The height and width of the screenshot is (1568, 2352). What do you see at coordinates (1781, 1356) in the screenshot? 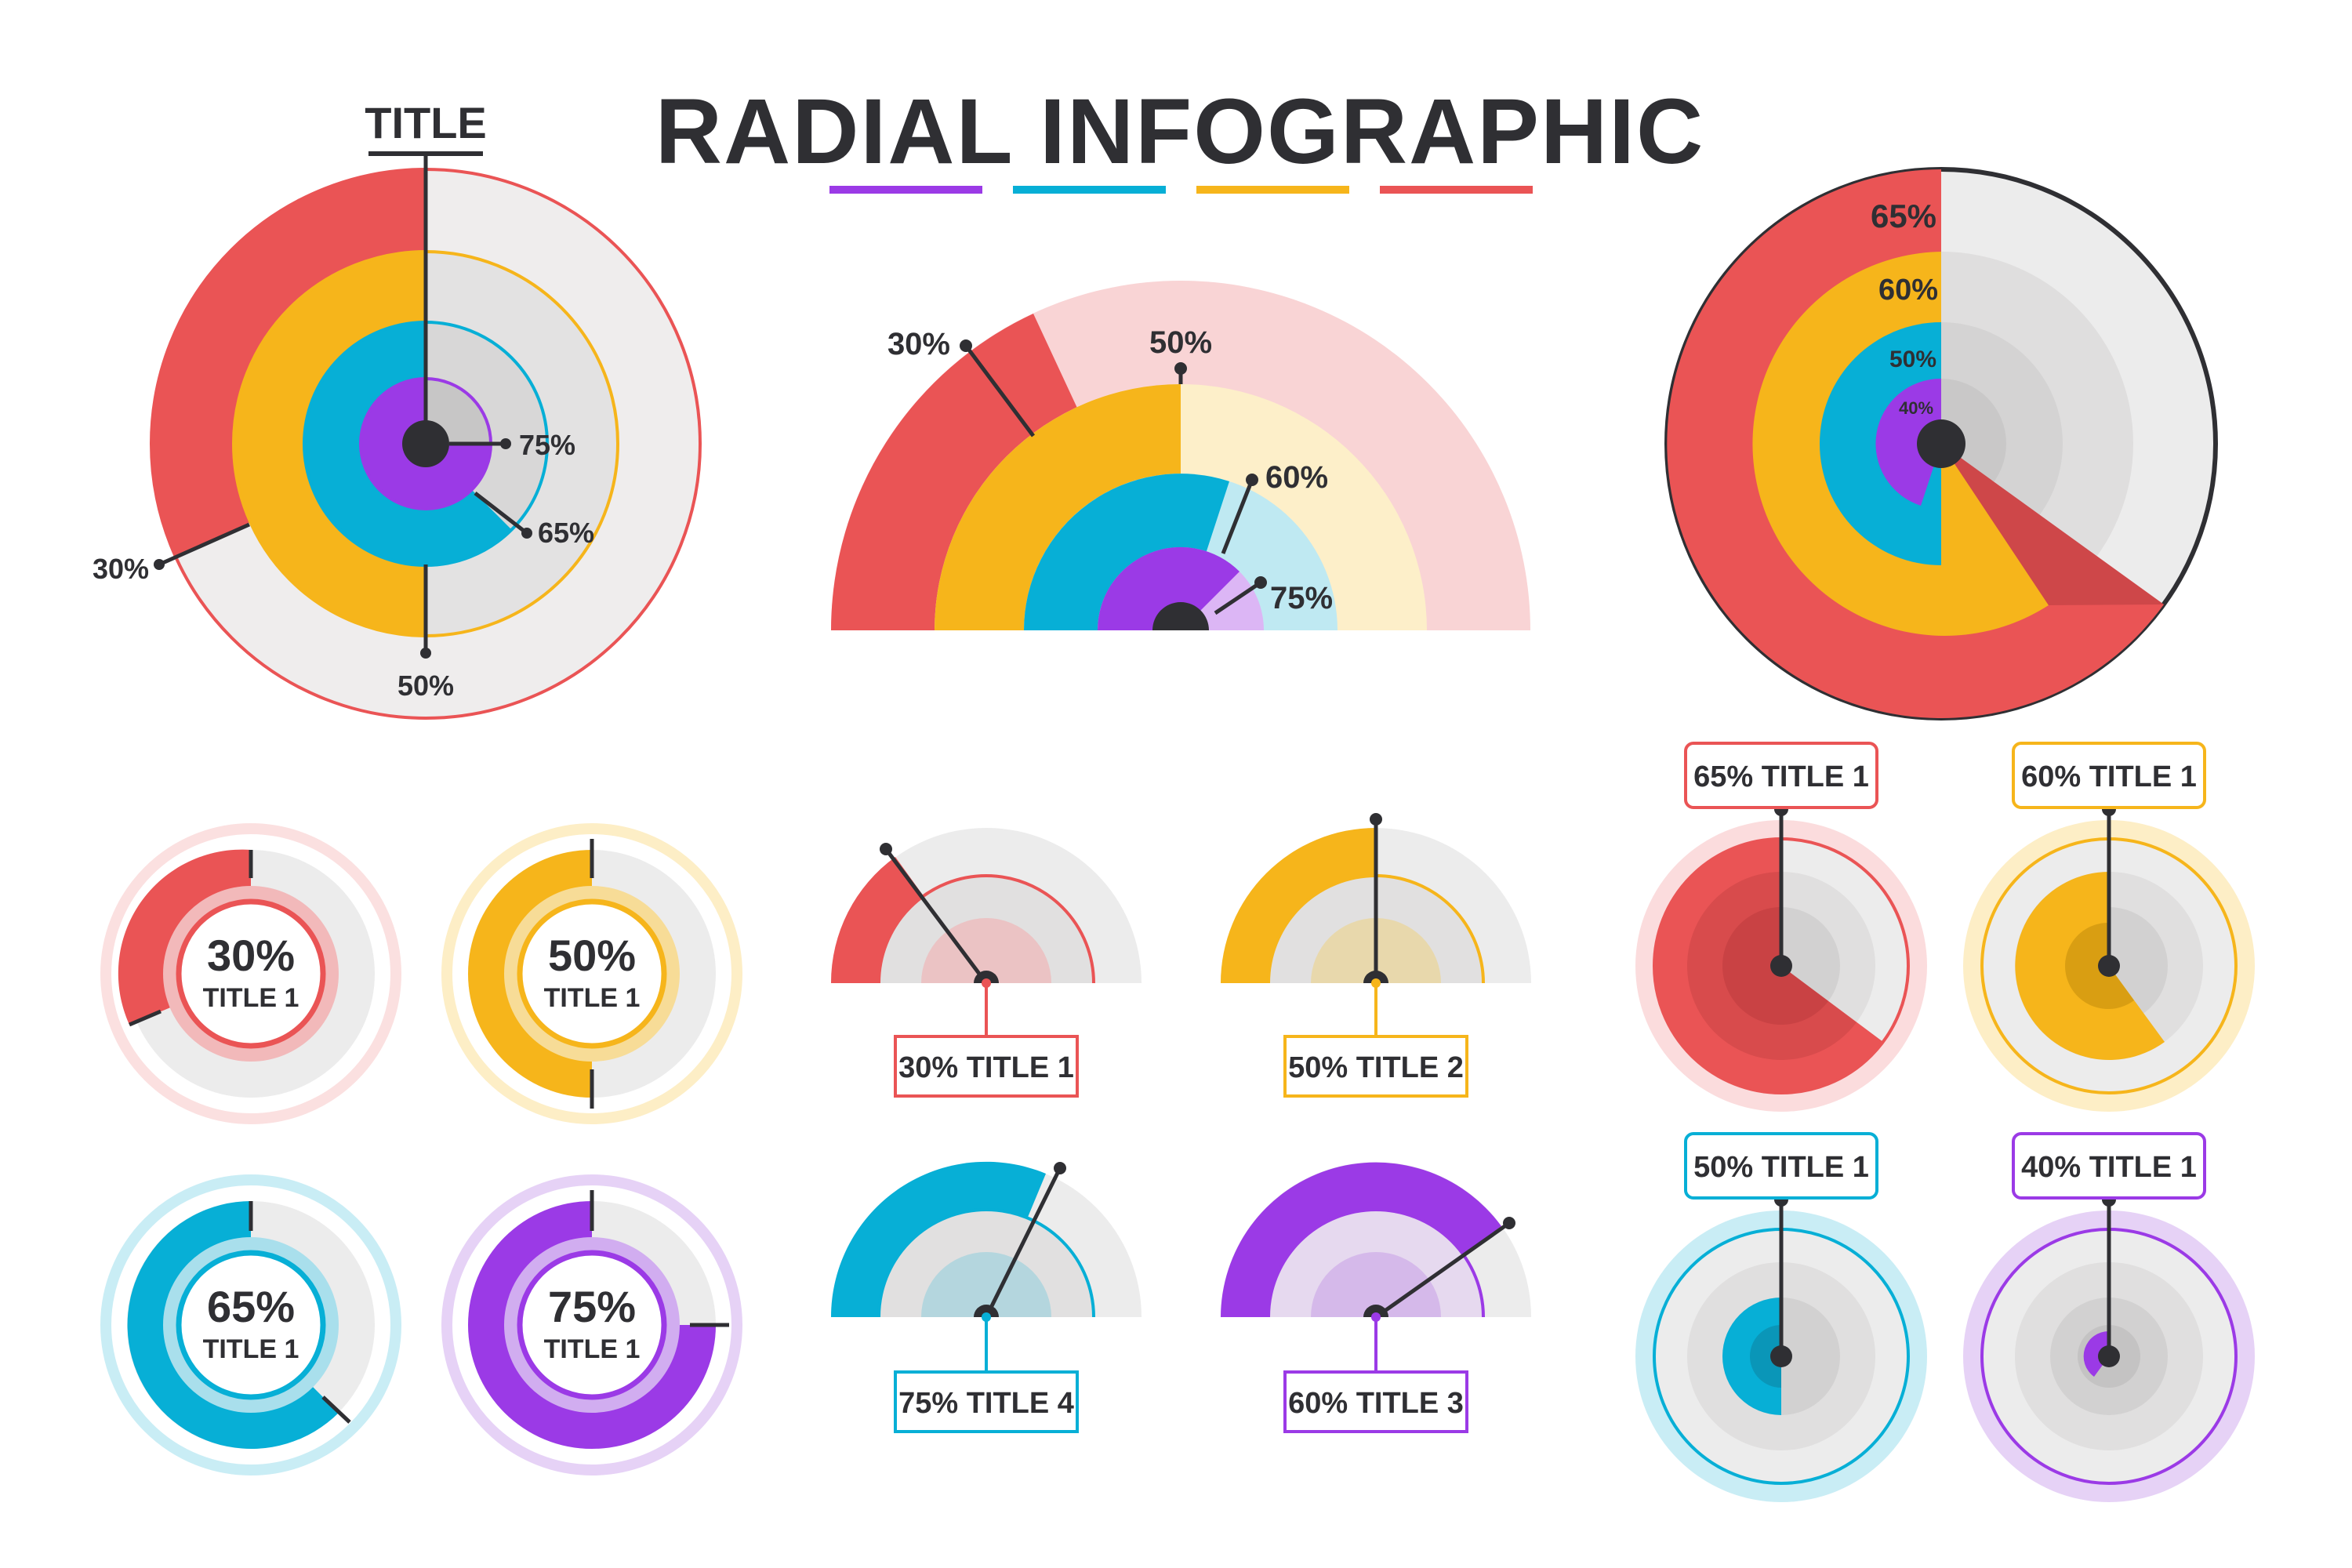
I see `dial3-hub` at bounding box center [1781, 1356].